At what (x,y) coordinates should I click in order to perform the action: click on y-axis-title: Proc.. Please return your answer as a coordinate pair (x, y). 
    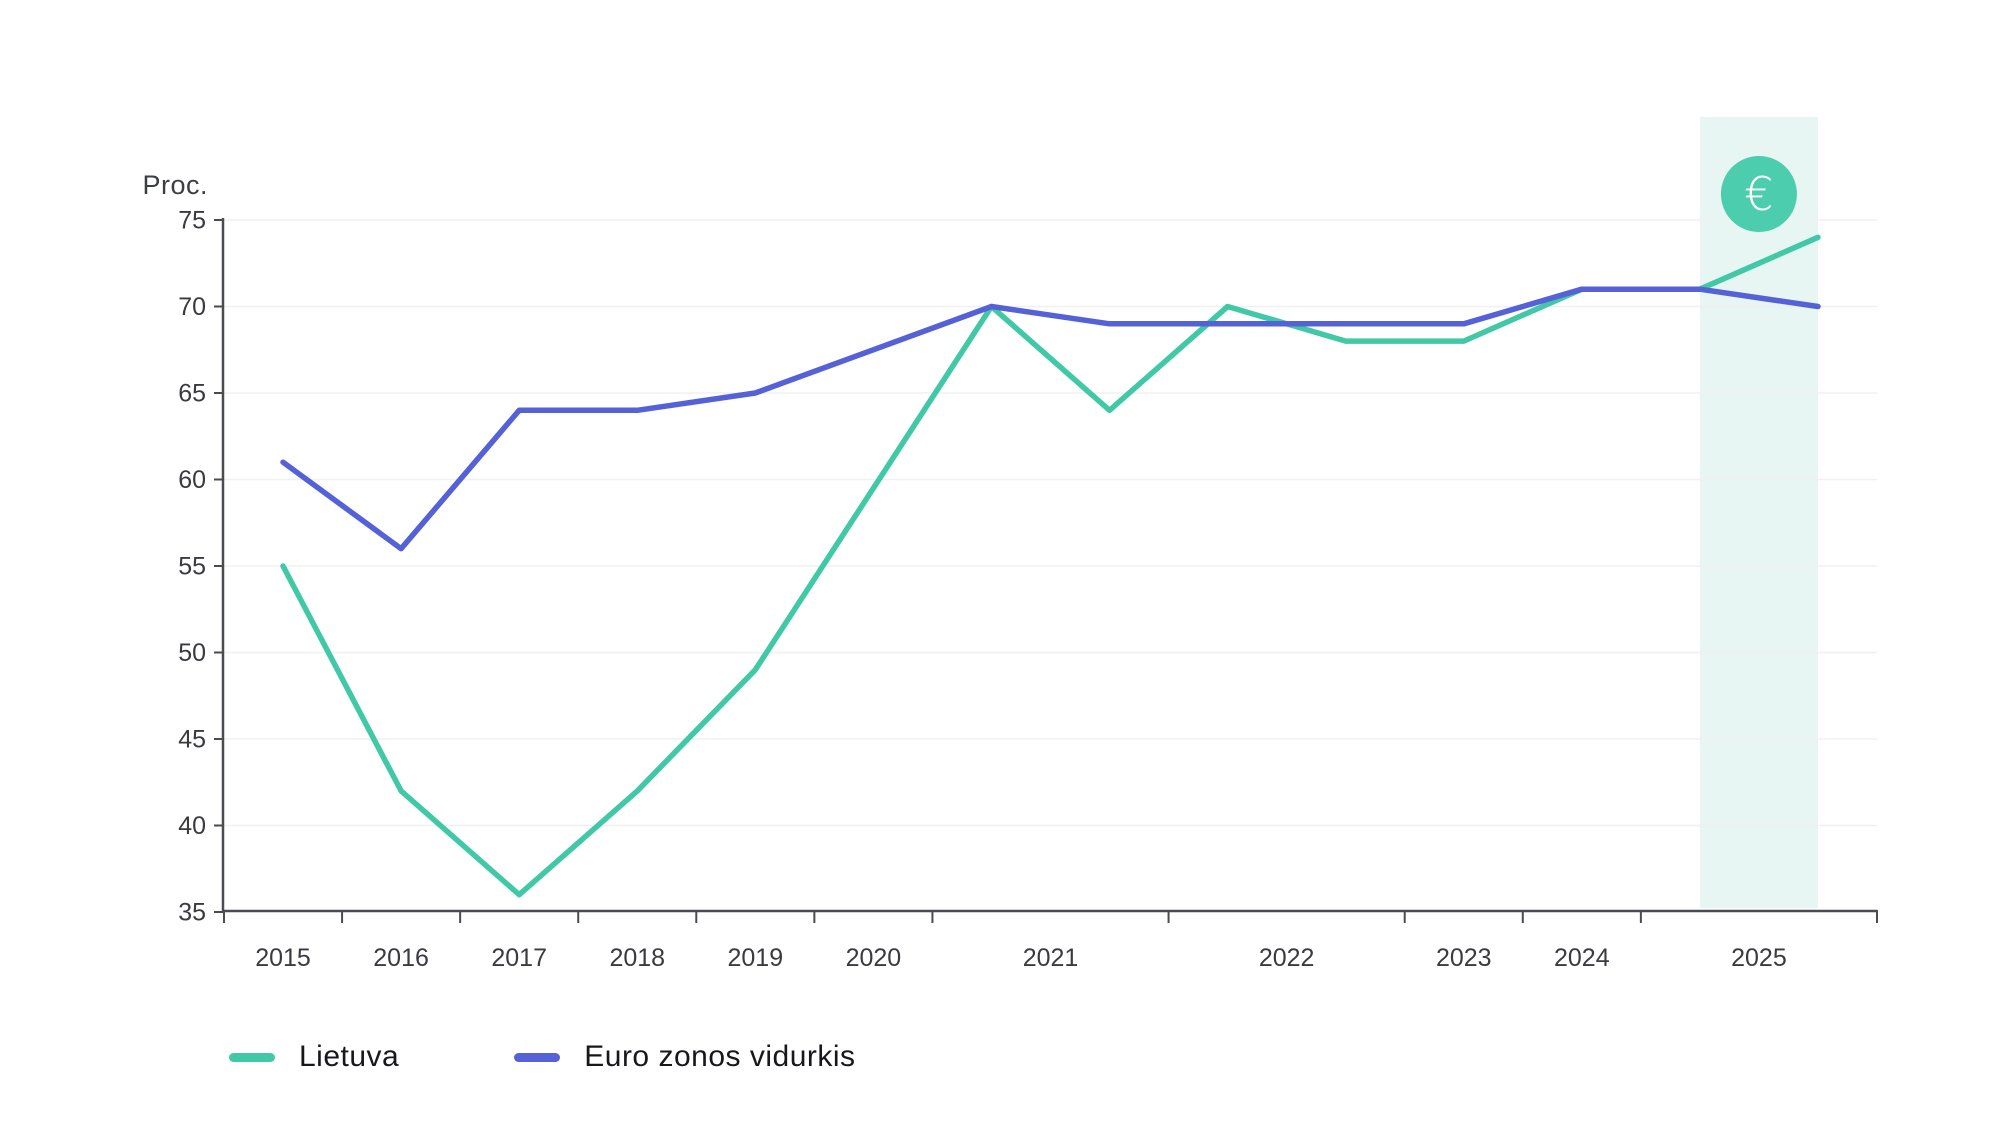
    Looking at the image, I should click on (175, 185).